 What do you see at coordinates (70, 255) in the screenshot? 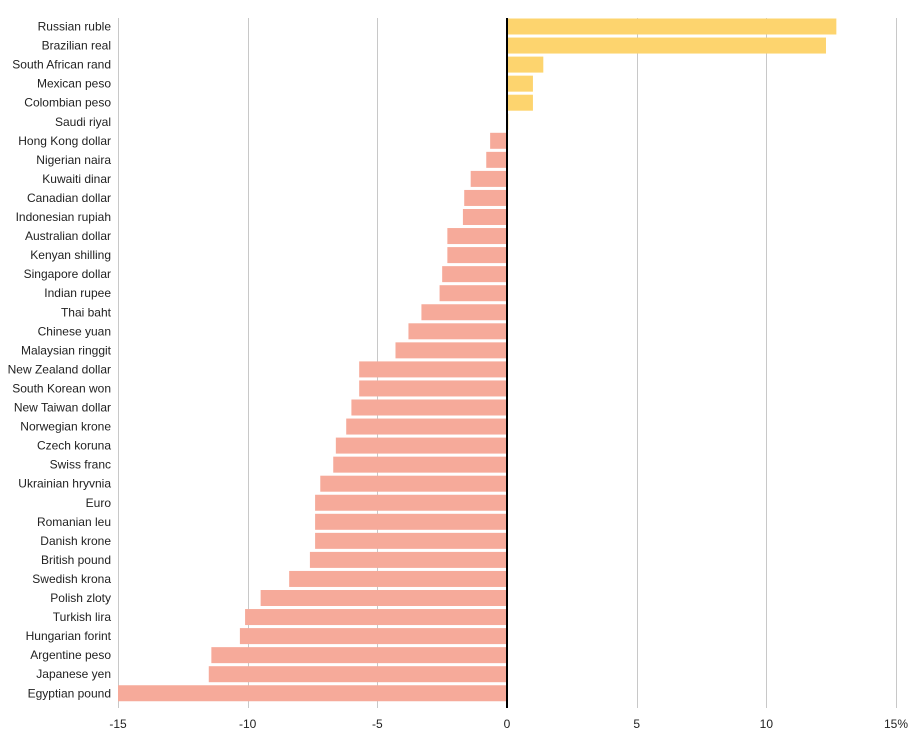
I see `category-label: Kenyan shilling` at bounding box center [70, 255].